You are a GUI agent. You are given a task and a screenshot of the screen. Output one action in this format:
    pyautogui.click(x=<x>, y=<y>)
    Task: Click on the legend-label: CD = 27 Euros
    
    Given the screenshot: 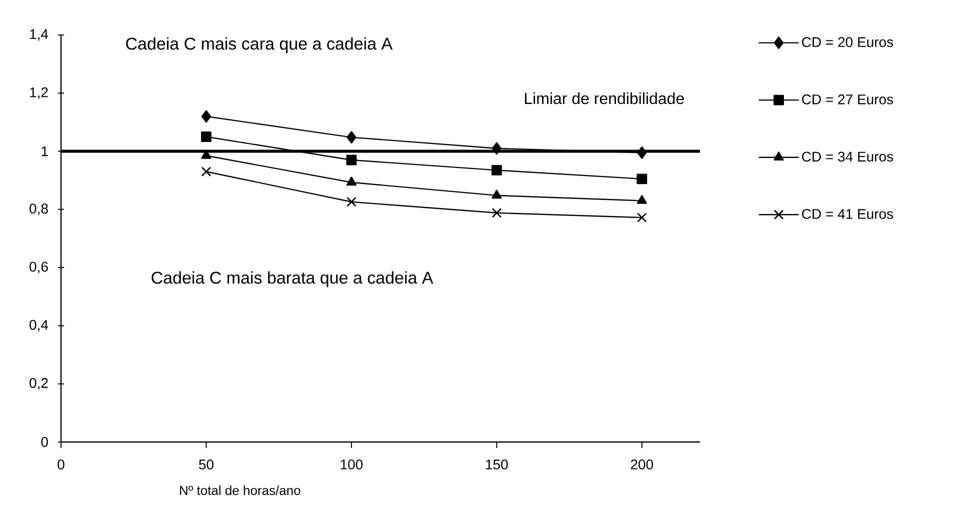 What is the action you would take?
    pyautogui.click(x=848, y=99)
    